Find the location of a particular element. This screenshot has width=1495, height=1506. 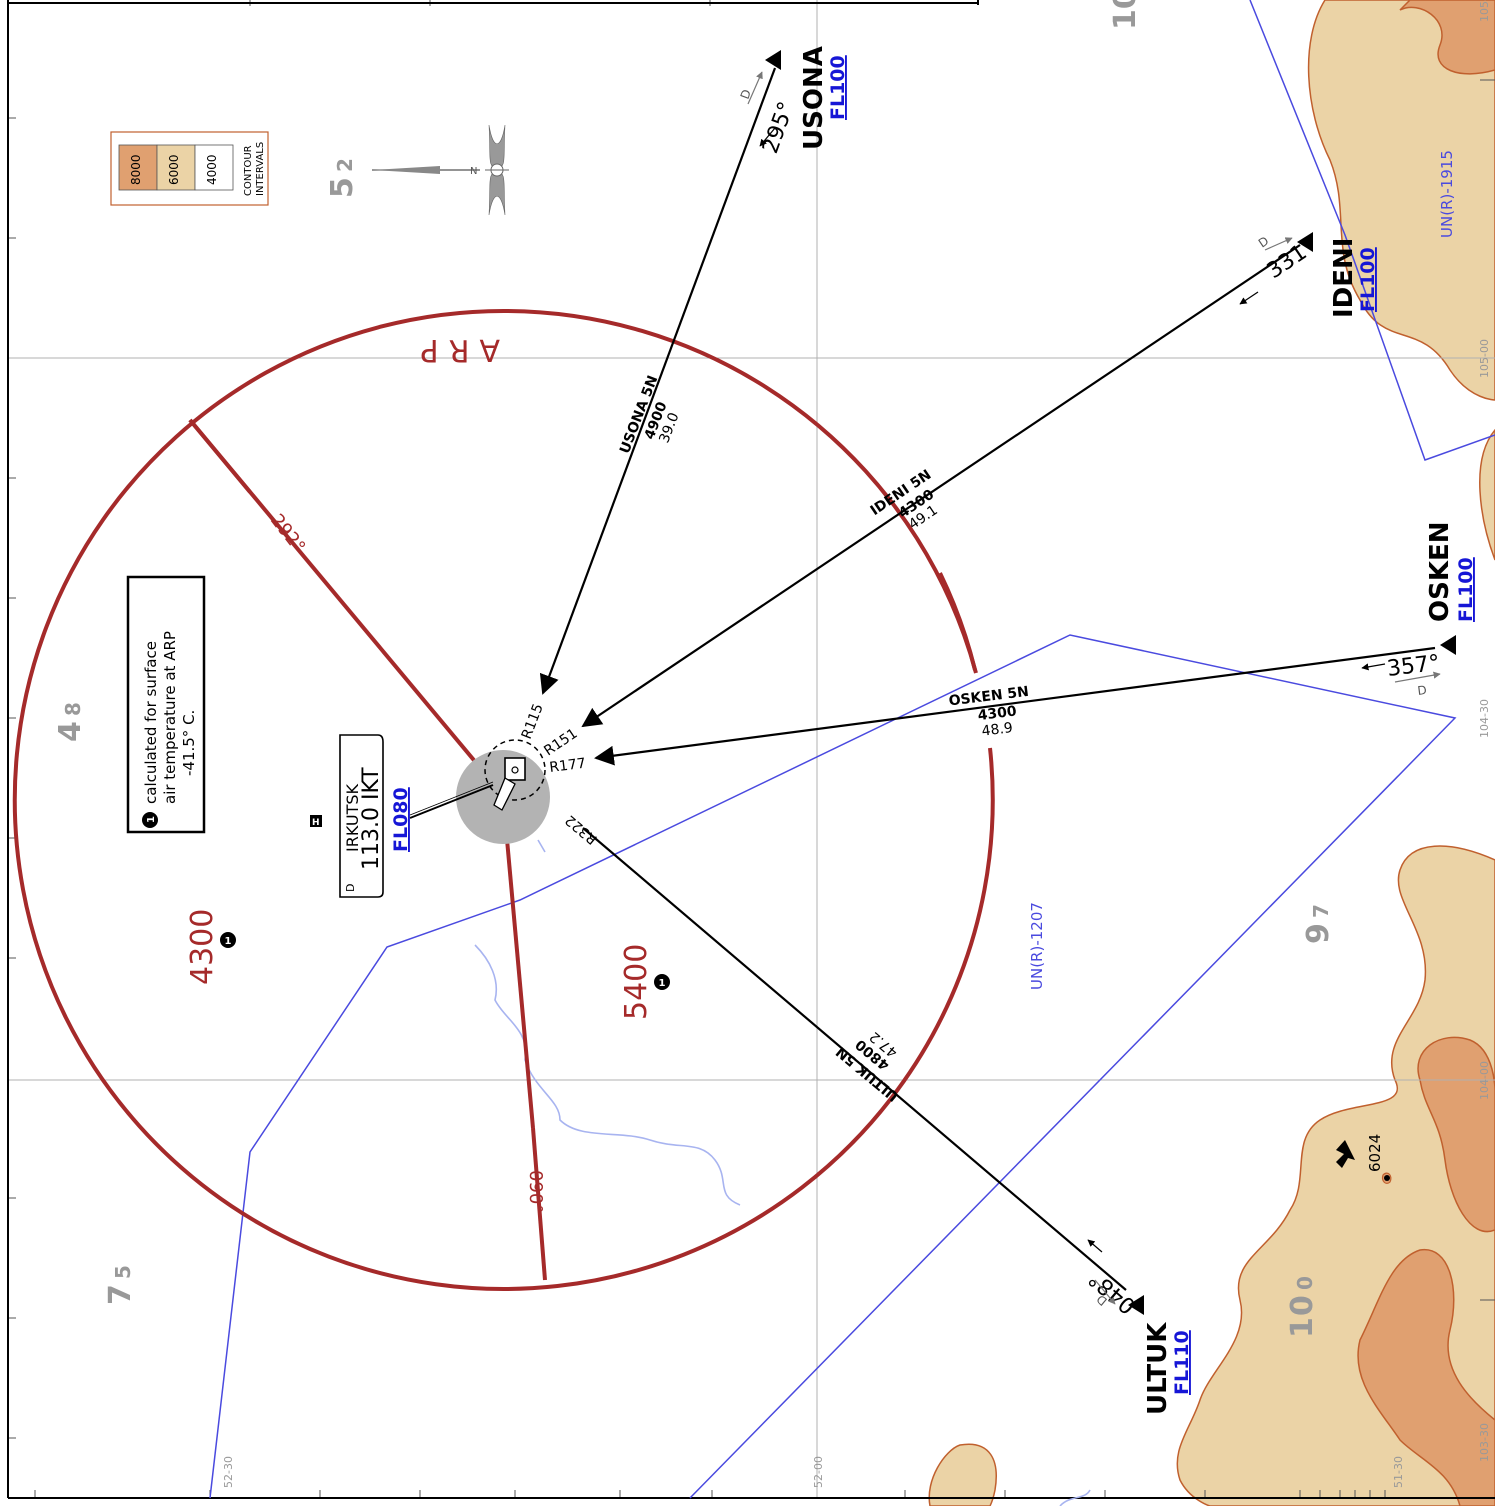

airspace-label-1207: UN(R)-1207 is located at coordinates (1037, 946).